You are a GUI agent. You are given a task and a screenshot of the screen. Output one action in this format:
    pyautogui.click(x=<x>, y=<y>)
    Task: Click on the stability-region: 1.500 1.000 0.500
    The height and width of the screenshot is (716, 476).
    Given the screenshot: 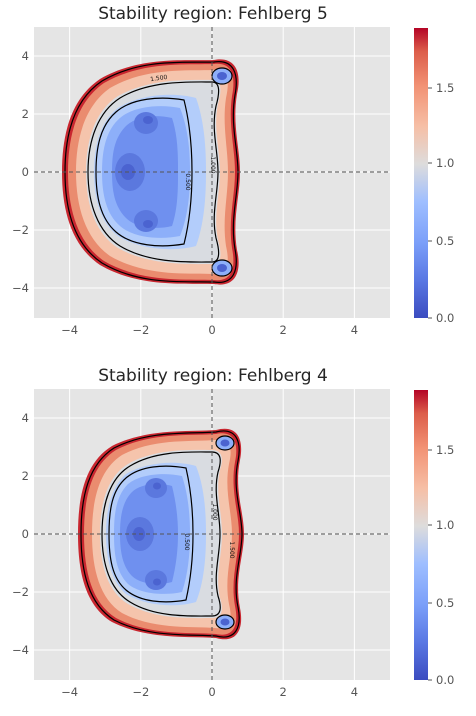 What is the action you would take?
    pyautogui.click(x=151, y=172)
    